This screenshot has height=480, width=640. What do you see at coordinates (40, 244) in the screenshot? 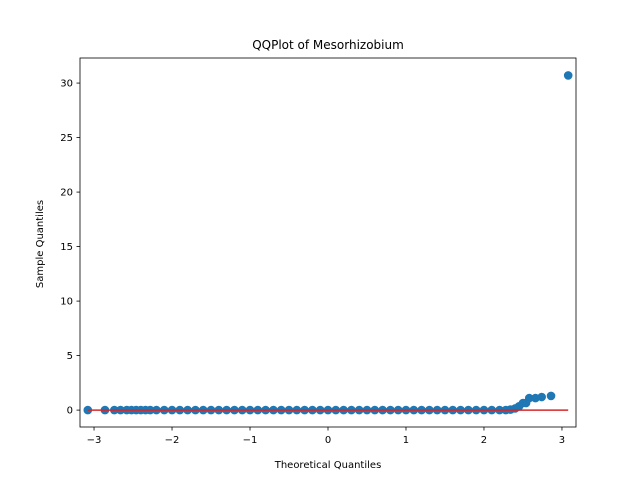
I see `y-axis-label: Sample Quantiles` at bounding box center [40, 244].